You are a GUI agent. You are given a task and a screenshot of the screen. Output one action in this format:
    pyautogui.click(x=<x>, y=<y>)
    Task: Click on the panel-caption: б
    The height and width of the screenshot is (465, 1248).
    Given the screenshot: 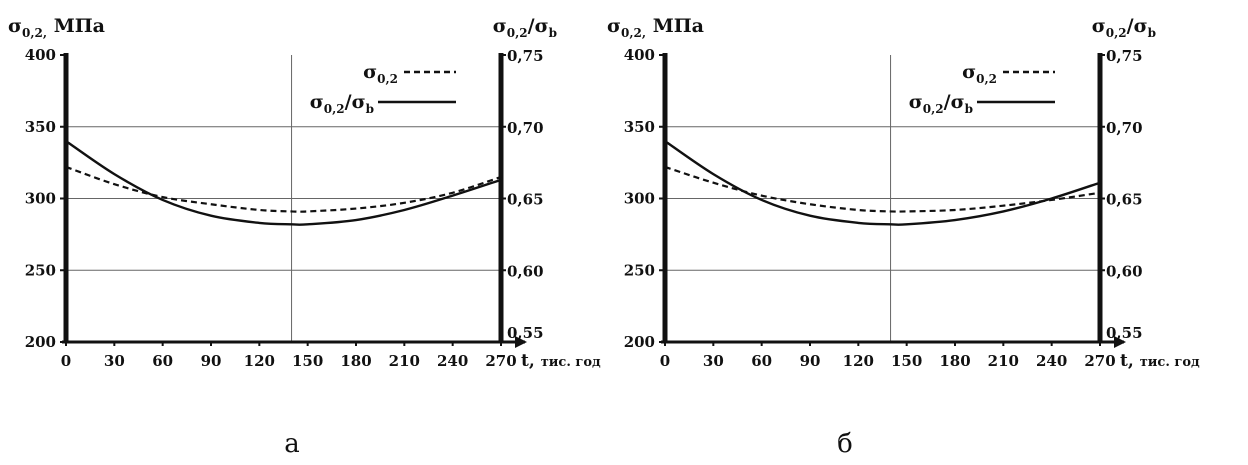 What is the action you would take?
    pyautogui.click(x=845, y=444)
    